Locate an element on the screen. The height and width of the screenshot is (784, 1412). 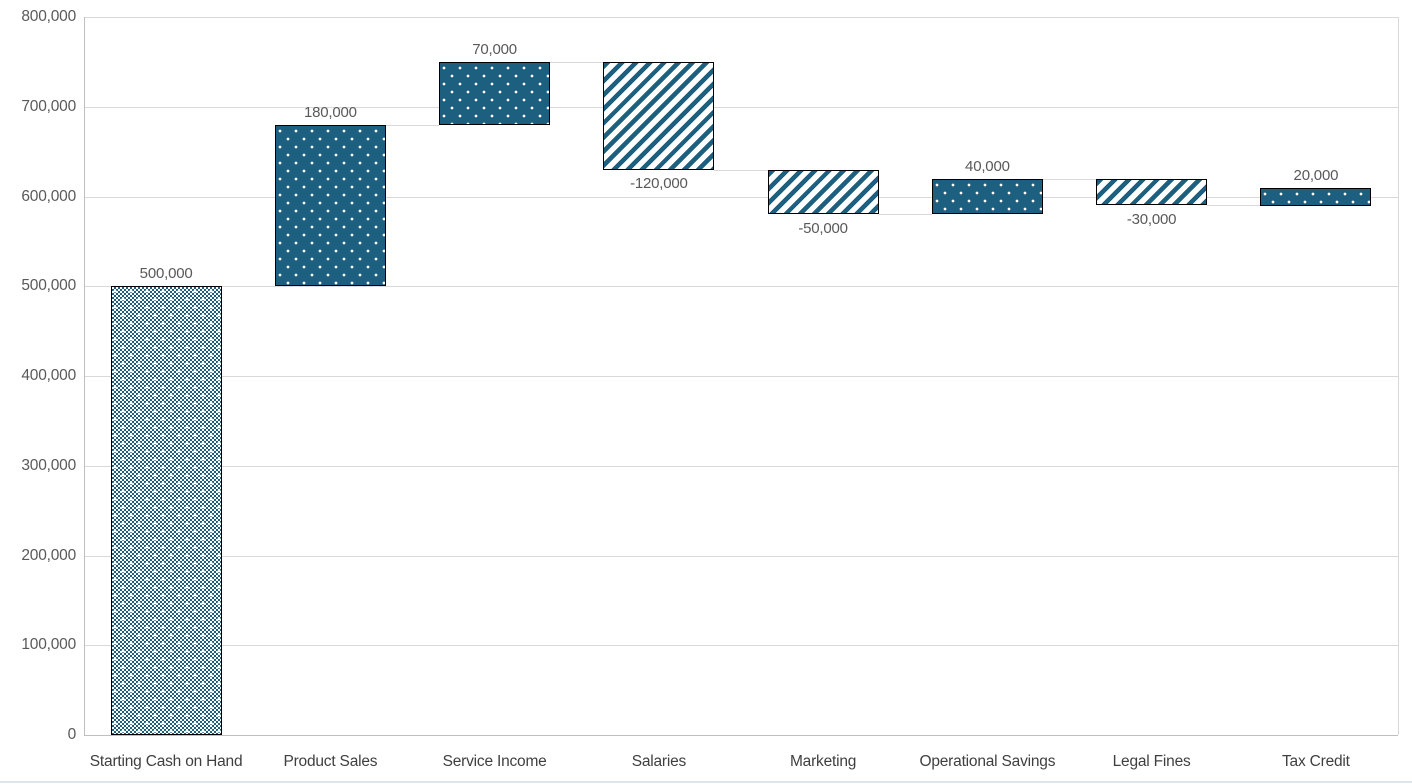
gridline-500,000 is located at coordinates (741, 286).